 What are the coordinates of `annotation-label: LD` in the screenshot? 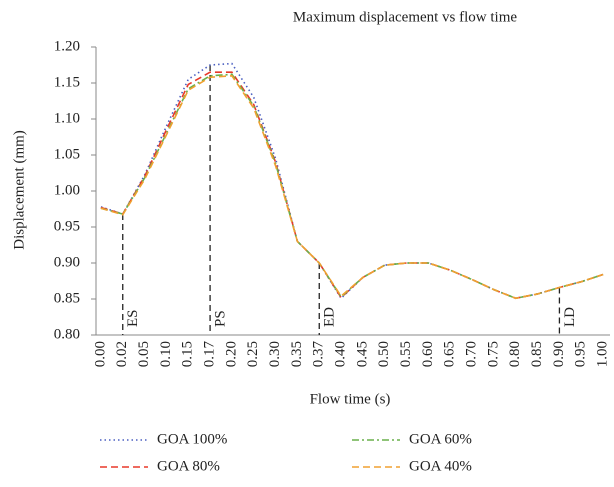 It's located at (570, 317).